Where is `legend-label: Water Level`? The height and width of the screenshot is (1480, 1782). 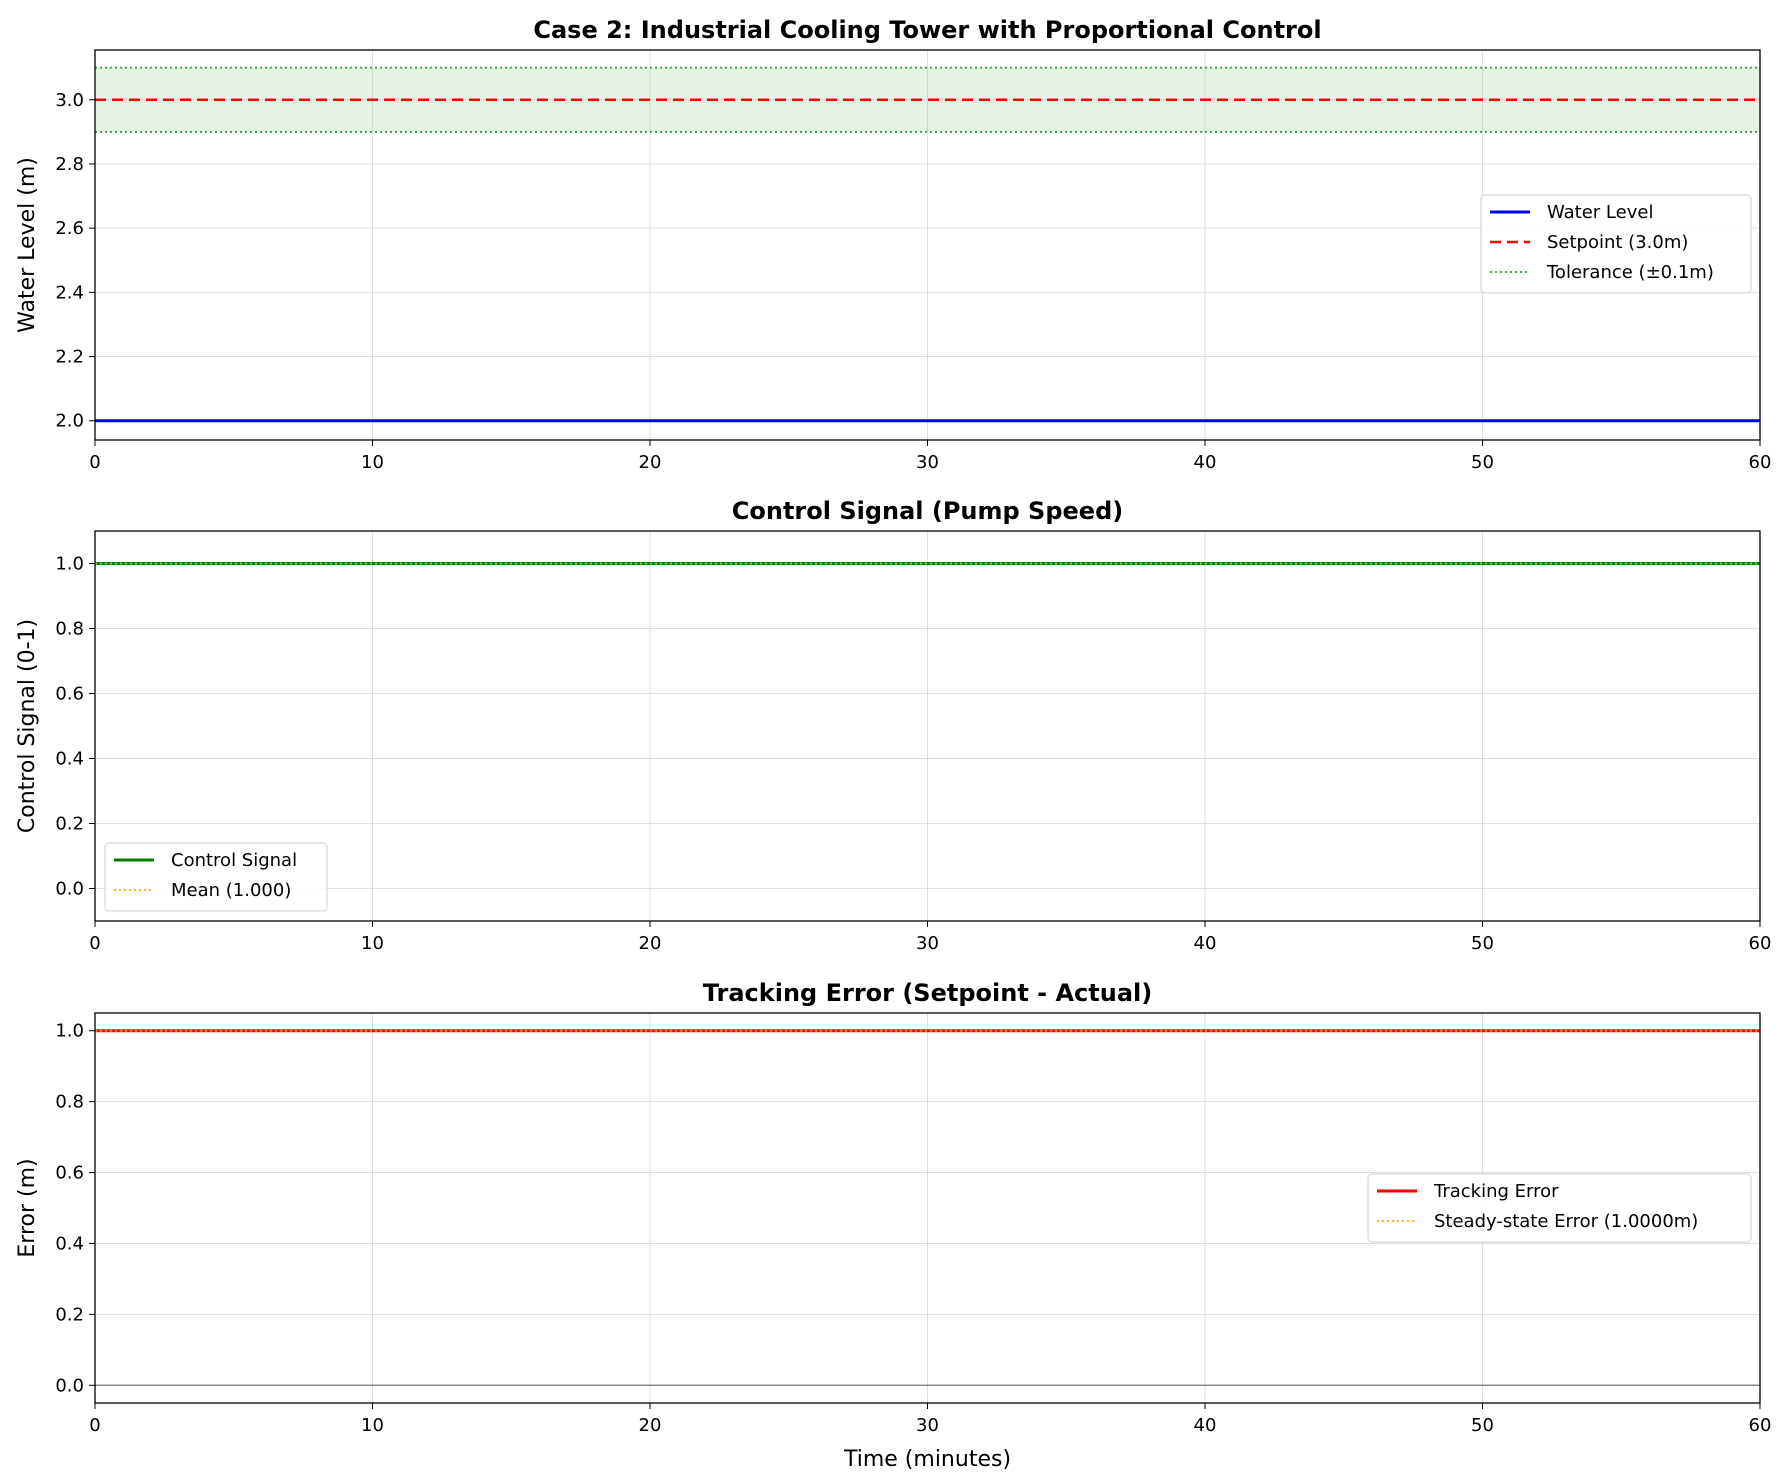
legend-label: Water Level is located at coordinates (1600, 212).